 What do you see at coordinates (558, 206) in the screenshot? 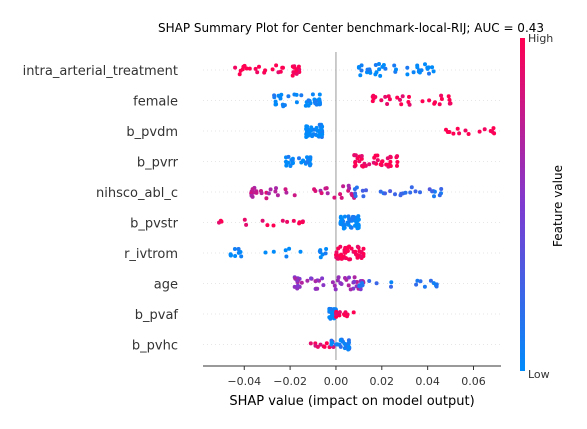
I see `colorbar-title: Feature value` at bounding box center [558, 206].